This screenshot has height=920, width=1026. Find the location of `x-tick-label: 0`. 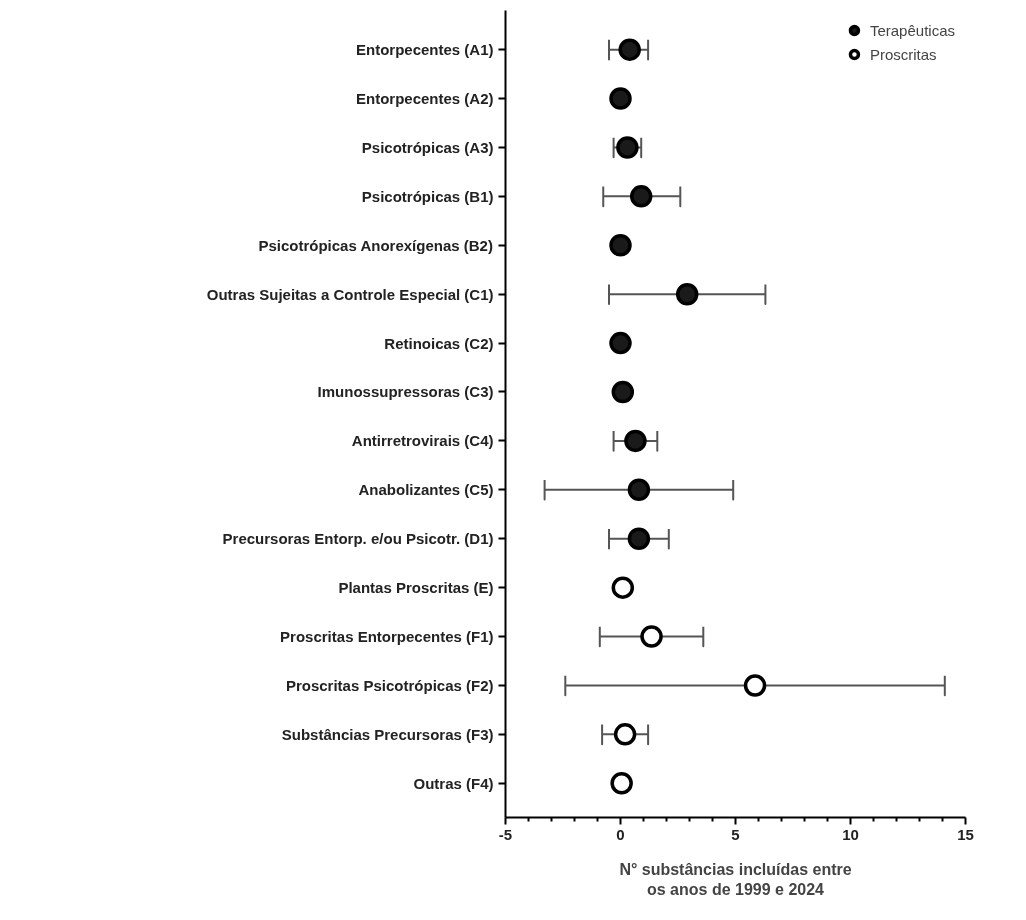

x-tick-label: 0 is located at coordinates (620, 834).